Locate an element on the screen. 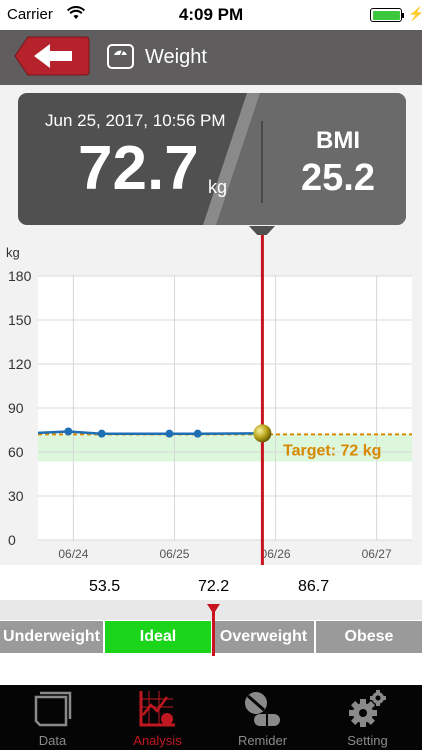  threshold-overweight: 86.7 is located at coordinates (314, 586).